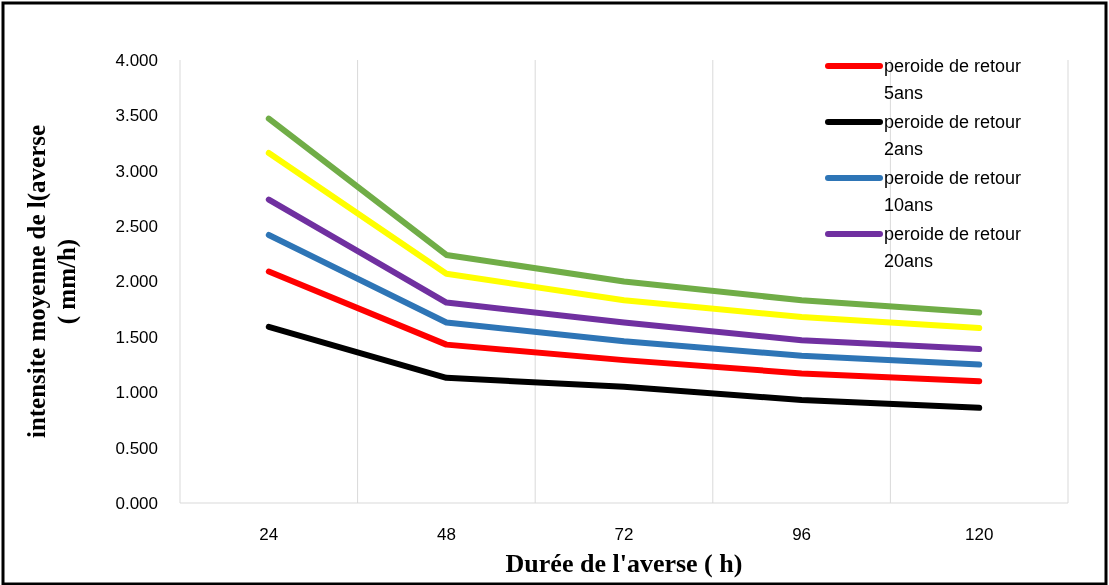  What do you see at coordinates (136, 227) in the screenshot?
I see `y-tick-label: 2.500` at bounding box center [136, 227].